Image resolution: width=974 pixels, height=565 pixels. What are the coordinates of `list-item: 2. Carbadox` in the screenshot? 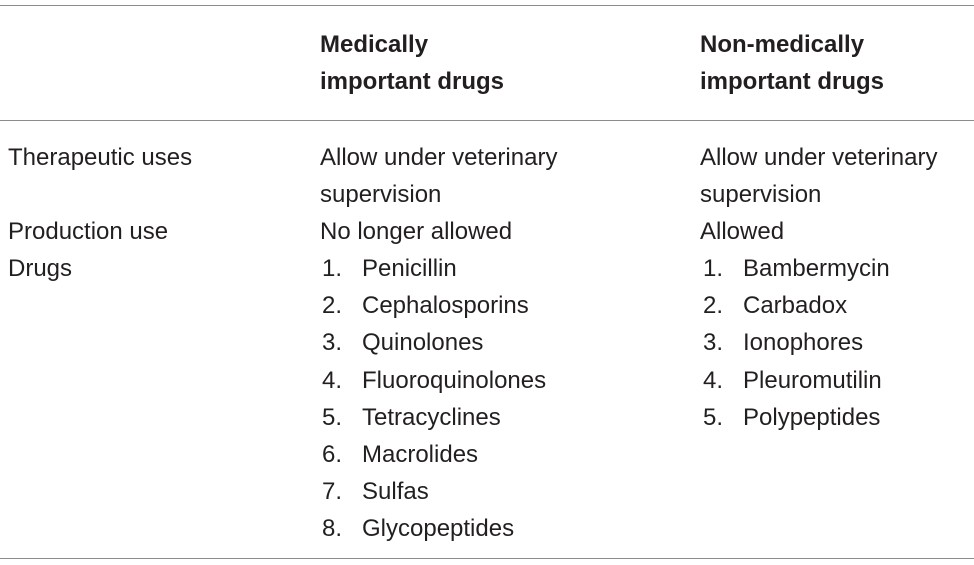 It's located at (796, 305).